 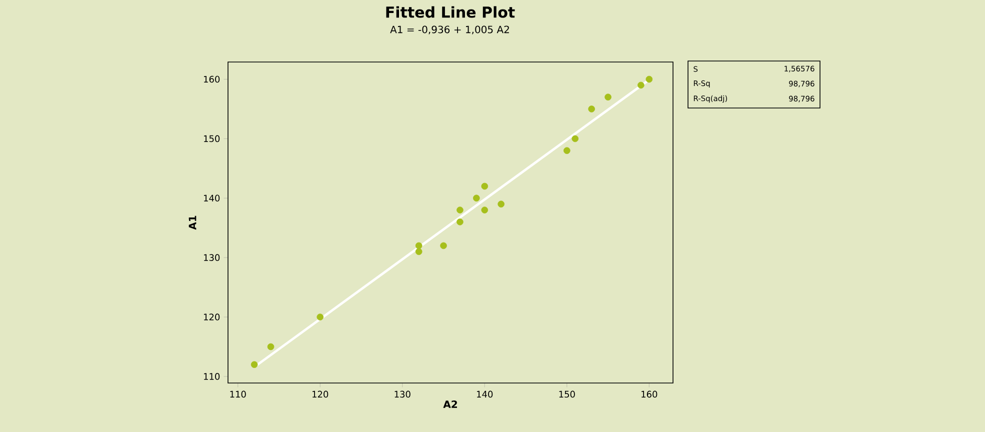 What do you see at coordinates (450, 404) in the screenshot?
I see `x-axis-title: A2` at bounding box center [450, 404].